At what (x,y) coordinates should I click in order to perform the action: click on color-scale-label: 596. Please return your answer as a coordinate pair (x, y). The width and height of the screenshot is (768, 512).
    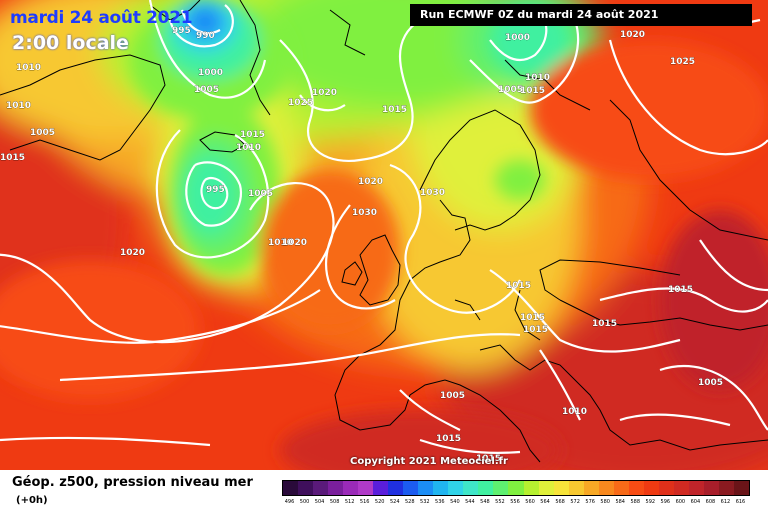
    Looking at the image, I should click on (665, 502).